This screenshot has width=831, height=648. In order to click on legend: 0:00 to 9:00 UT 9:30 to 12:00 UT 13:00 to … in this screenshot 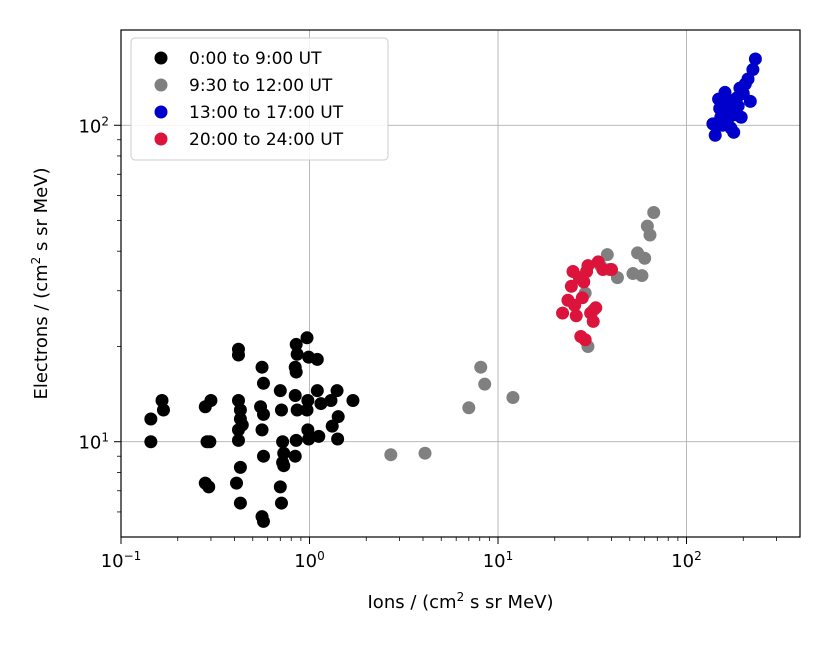, I will do `click(259, 99)`.